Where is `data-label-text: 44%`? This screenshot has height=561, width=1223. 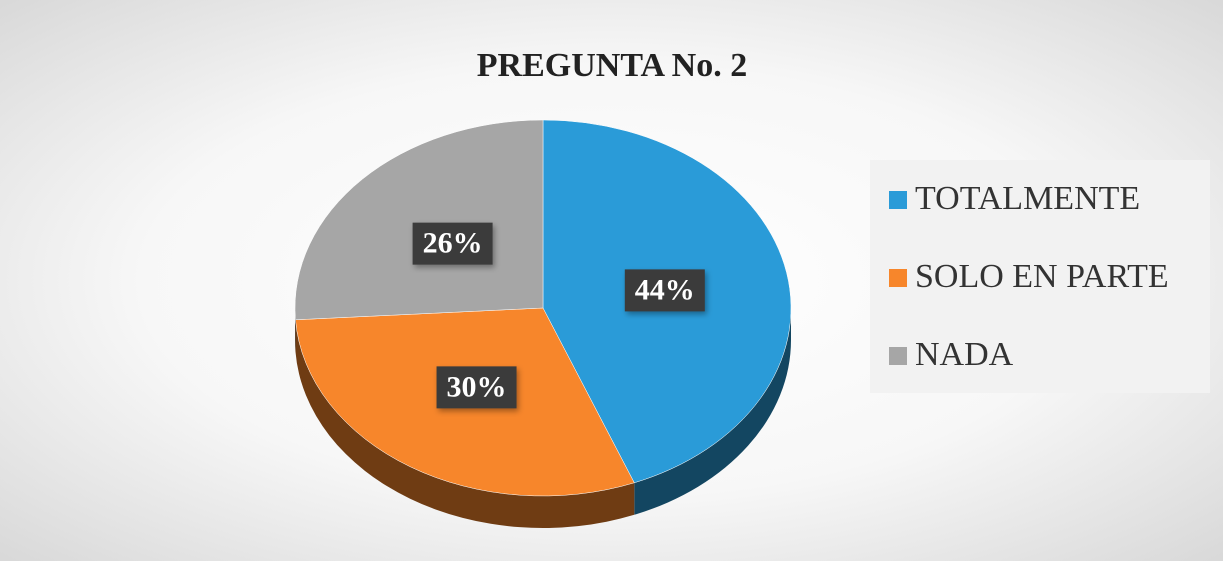
data-label-text: 44% is located at coordinates (665, 289).